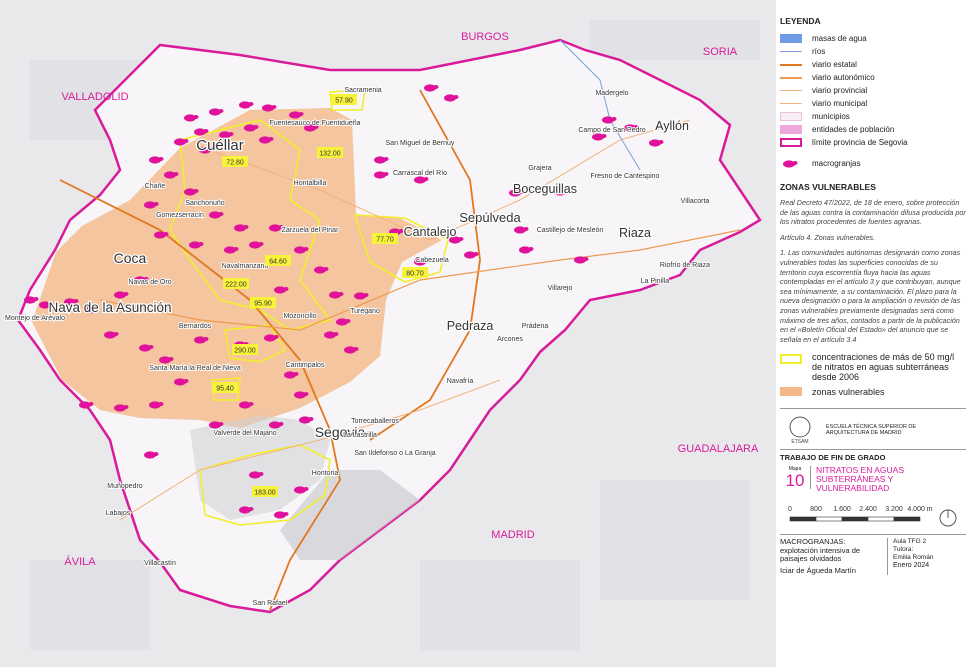 The height and width of the screenshot is (667, 972). Describe the element at coordinates (913, 558) in the screenshot. I see `tutor: Emilia Román` at that location.